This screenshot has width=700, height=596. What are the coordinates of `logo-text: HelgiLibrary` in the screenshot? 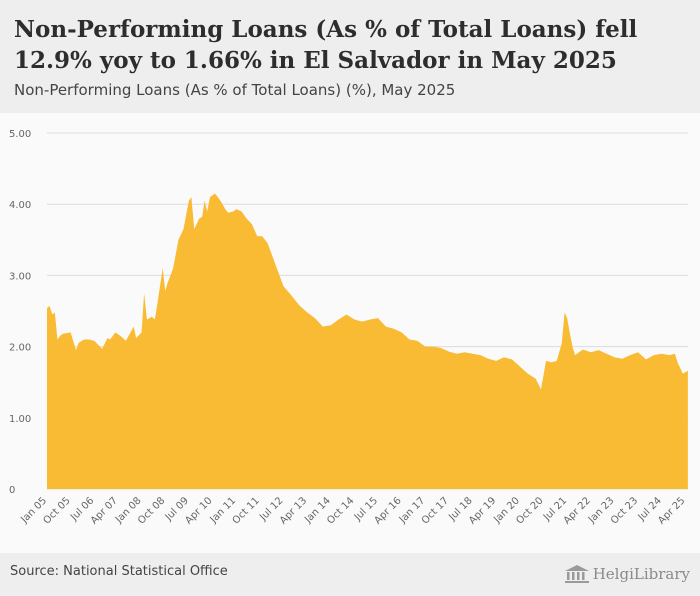 It's located at (641, 574).